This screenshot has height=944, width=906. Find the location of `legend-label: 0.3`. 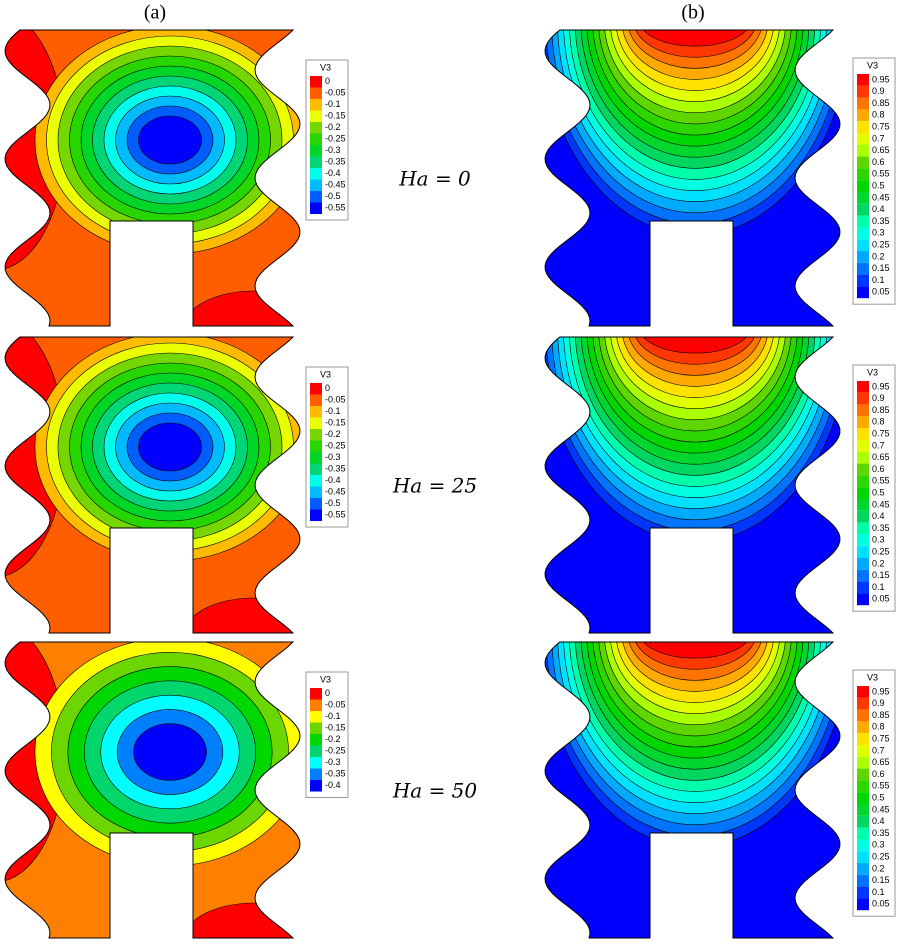

legend-label: 0.3 is located at coordinates (878, 540).